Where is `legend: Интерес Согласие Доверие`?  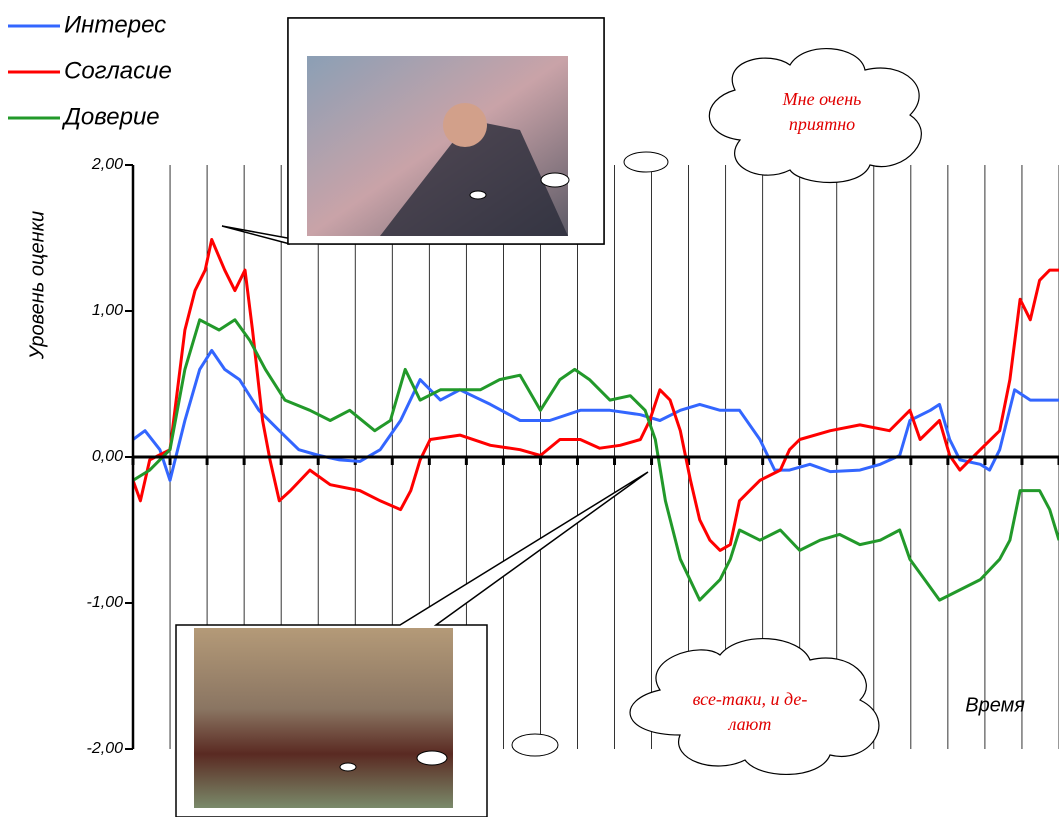 legend: Интерес Согласие Доверие is located at coordinates (90, 70).